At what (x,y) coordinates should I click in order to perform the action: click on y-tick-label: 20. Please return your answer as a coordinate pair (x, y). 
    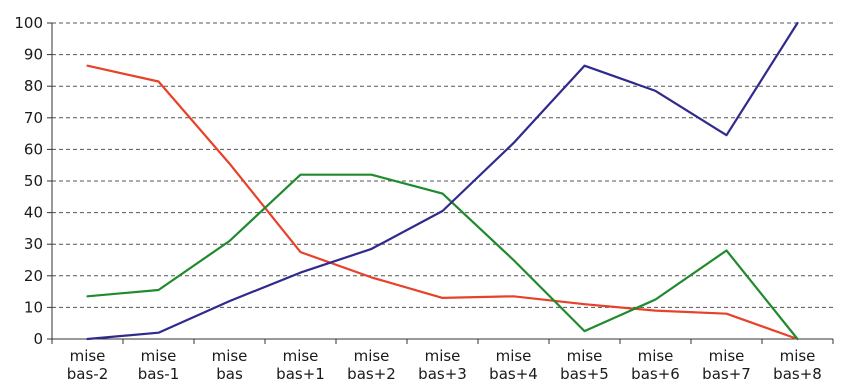
    Looking at the image, I should click on (33, 276).